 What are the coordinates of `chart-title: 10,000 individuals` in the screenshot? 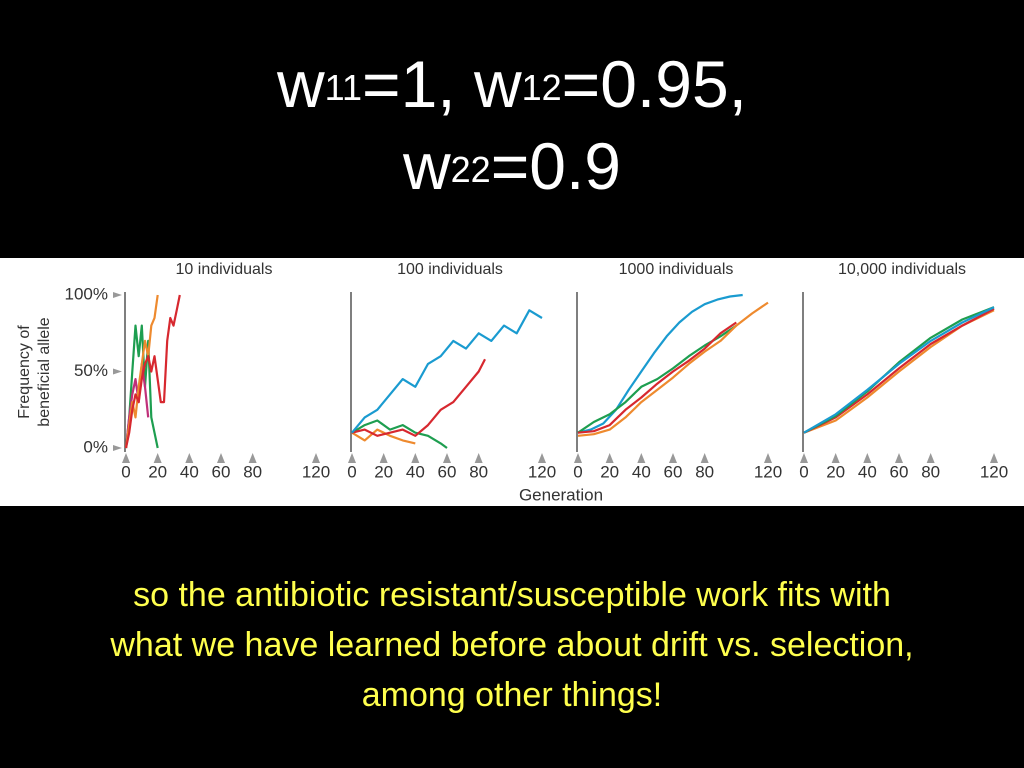 It's located at (902, 269).